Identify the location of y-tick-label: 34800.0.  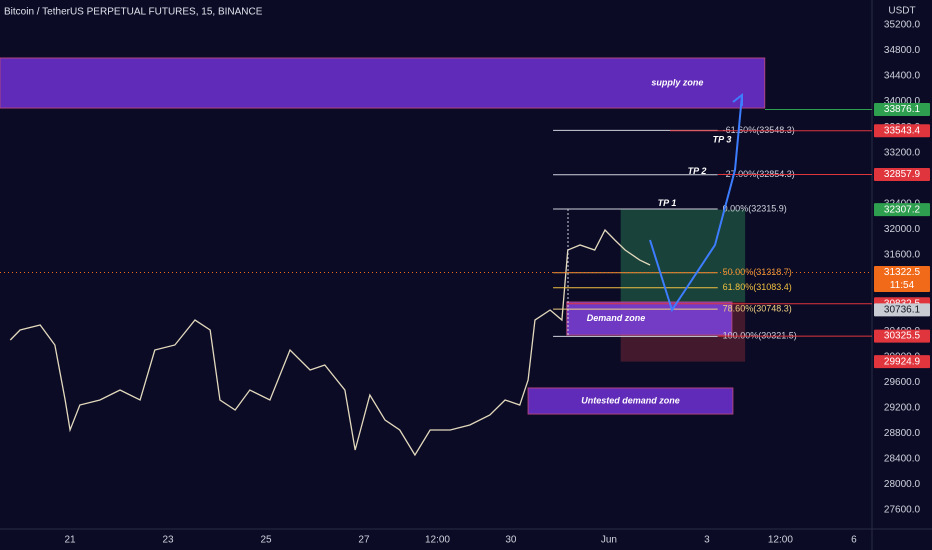
(902, 50).